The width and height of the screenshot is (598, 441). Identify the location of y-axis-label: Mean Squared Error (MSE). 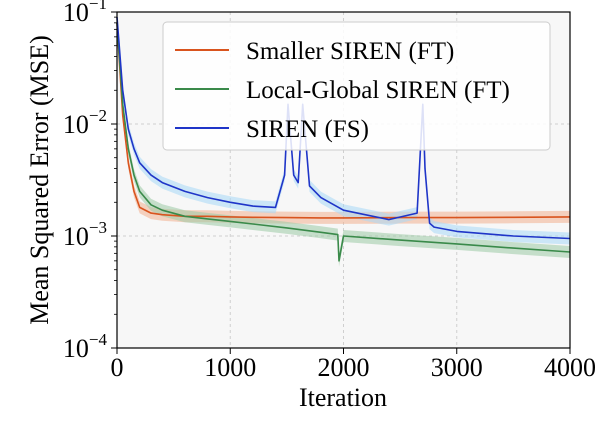
(39, 180).